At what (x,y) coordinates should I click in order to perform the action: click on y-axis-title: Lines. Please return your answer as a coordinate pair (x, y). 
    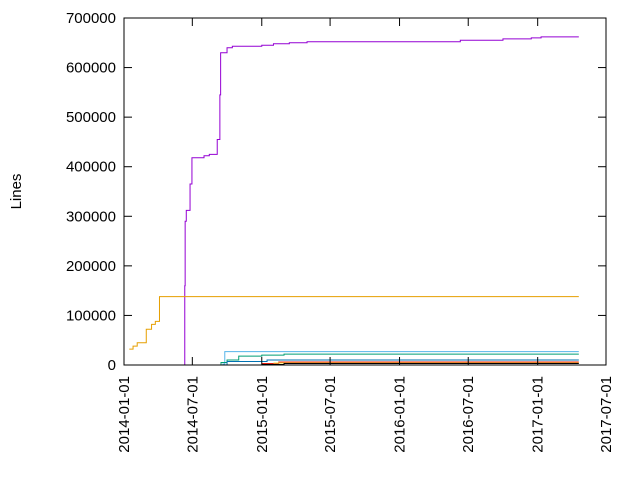
    Looking at the image, I should click on (16, 192).